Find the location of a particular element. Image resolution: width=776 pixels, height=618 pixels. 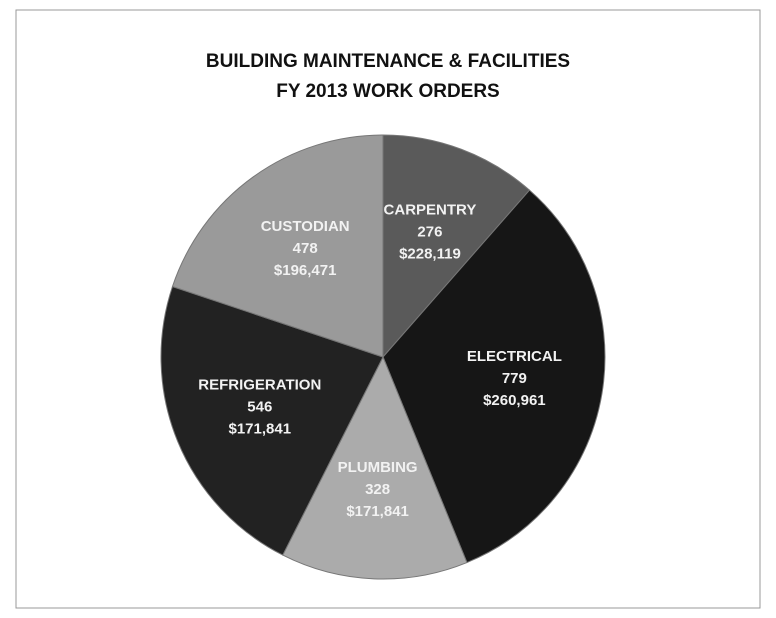

slice-value-label: 328 is located at coordinates (377, 489).